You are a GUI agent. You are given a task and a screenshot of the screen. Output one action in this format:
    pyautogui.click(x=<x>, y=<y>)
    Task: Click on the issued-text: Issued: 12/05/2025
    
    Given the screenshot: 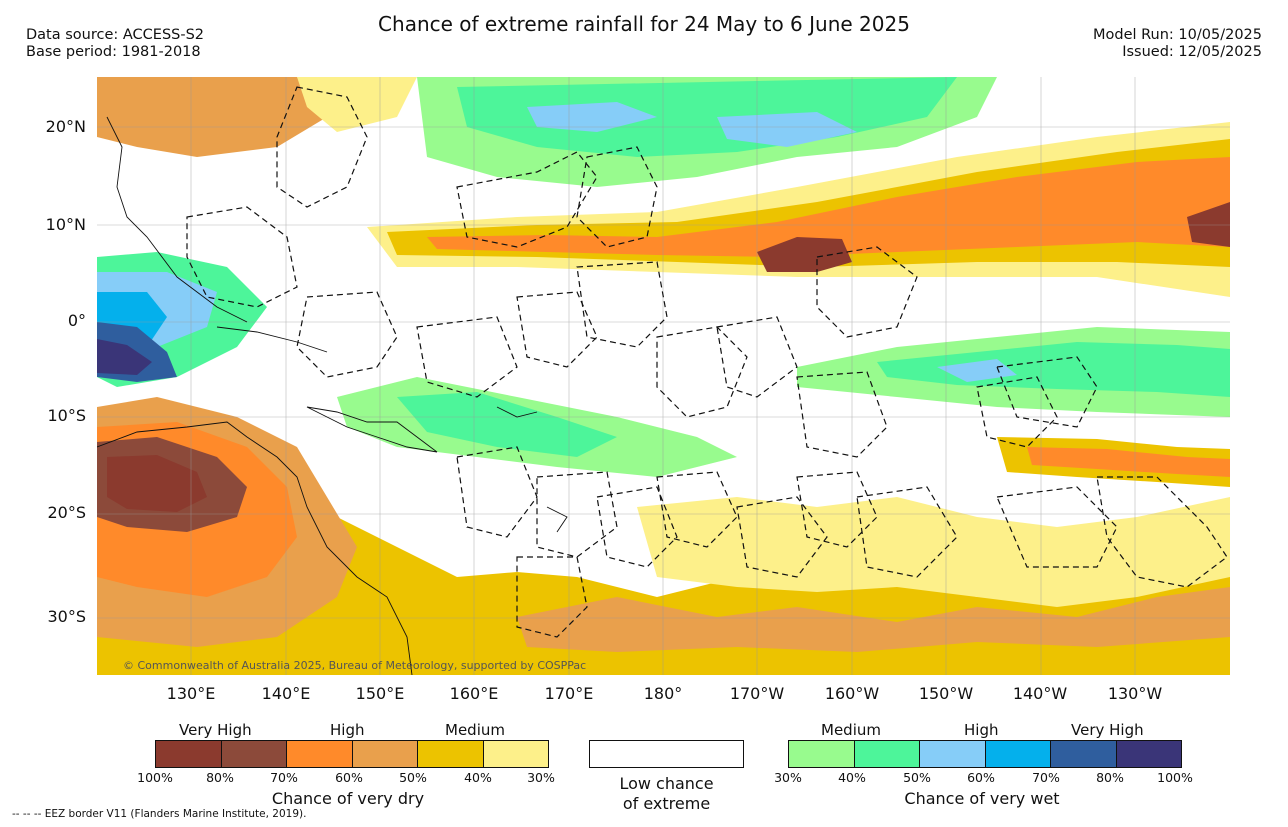 What is the action you would take?
    pyautogui.click(x=1192, y=52)
    